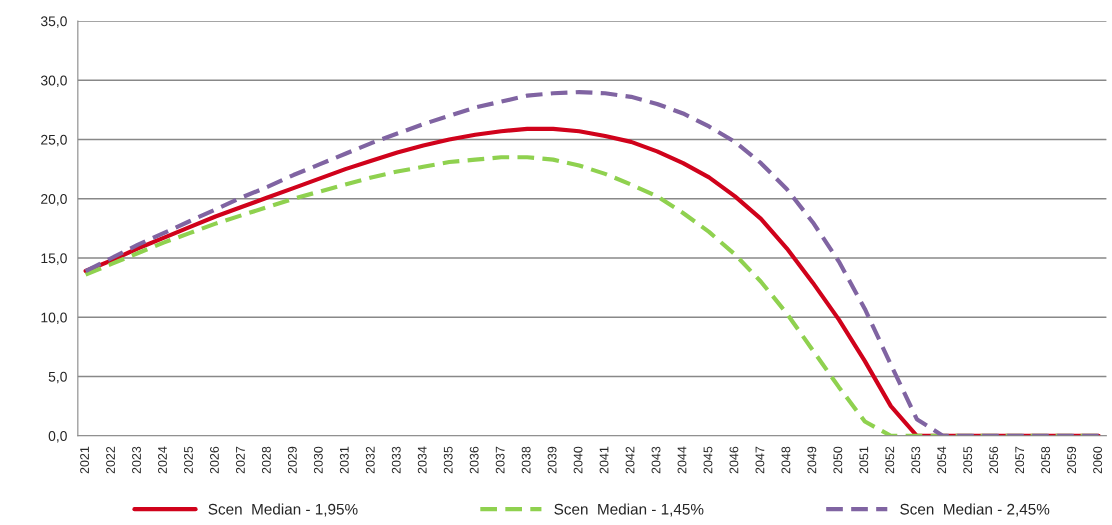  Describe the element at coordinates (864, 460) in the screenshot. I see `x-tick-label: 2051` at that location.